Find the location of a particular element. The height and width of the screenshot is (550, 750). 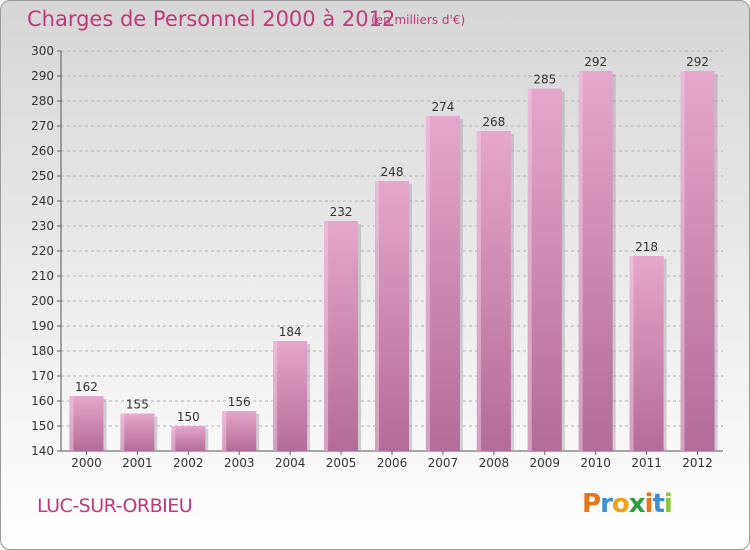

data-label: 162 is located at coordinates (86, 387).